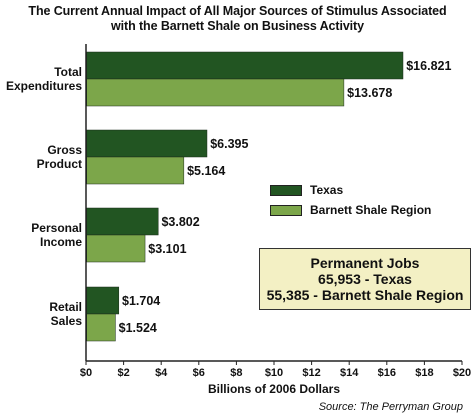  Describe the element at coordinates (41, 314) in the screenshot. I see `category-label: Retail Sales` at that location.